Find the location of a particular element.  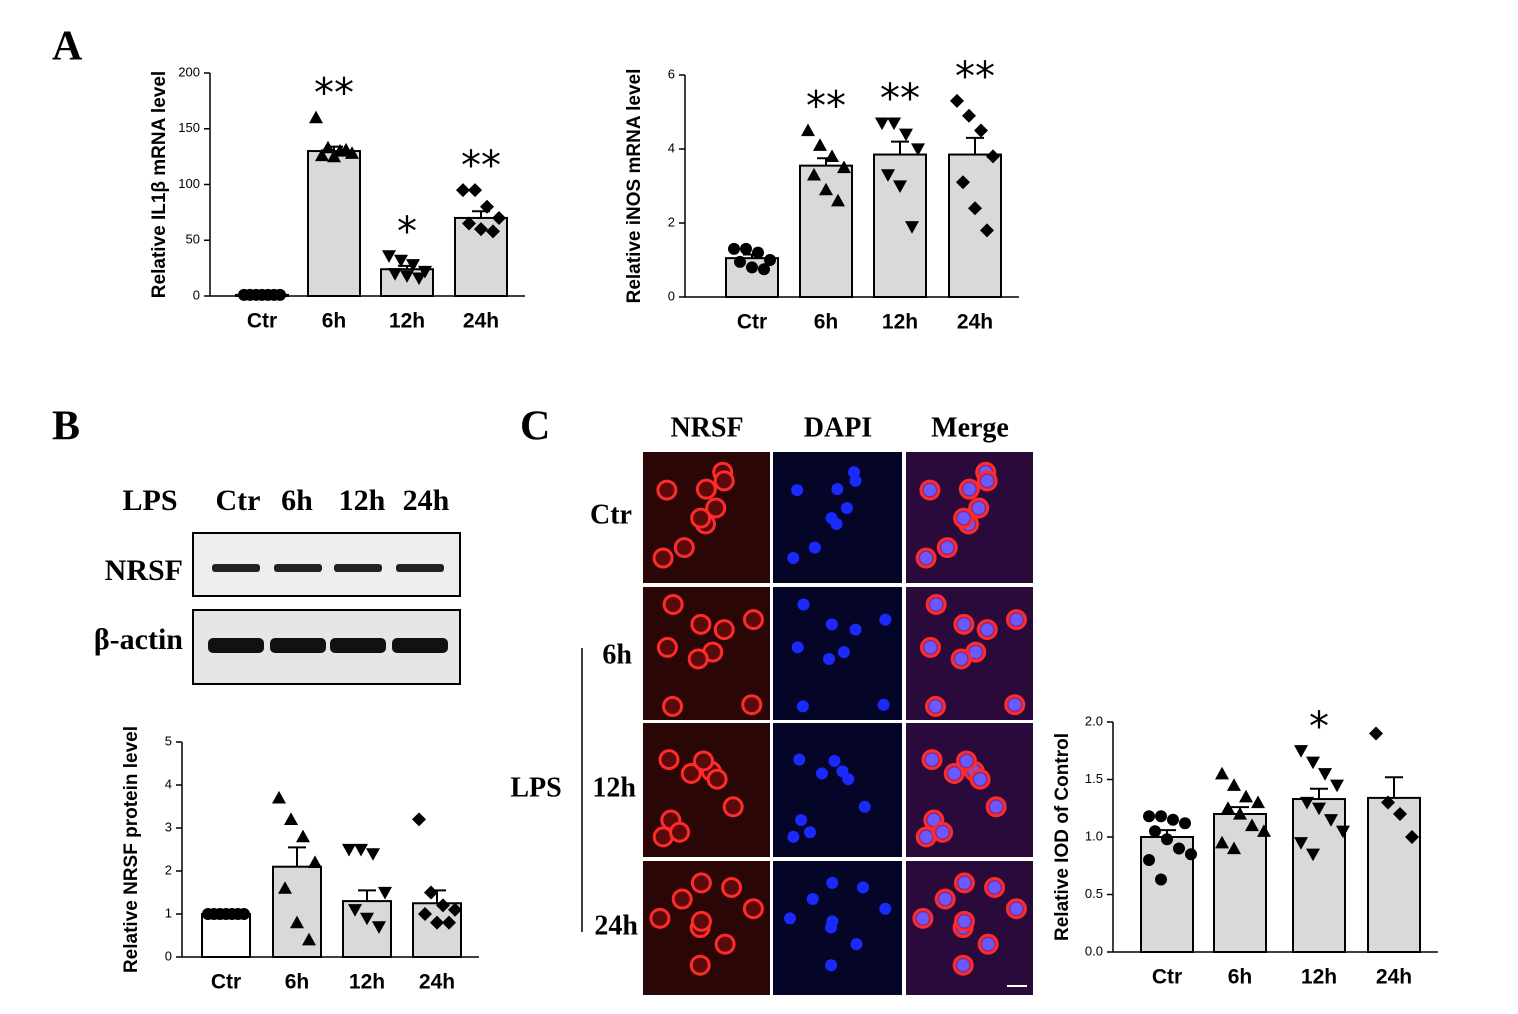

column-label: Merge is located at coordinates (970, 427).